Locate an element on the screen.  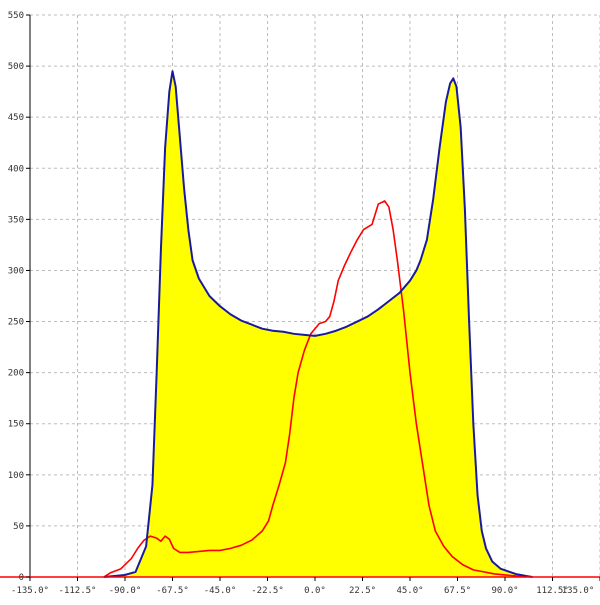
y-tick-label: 50 is located at coordinates (18, 527).